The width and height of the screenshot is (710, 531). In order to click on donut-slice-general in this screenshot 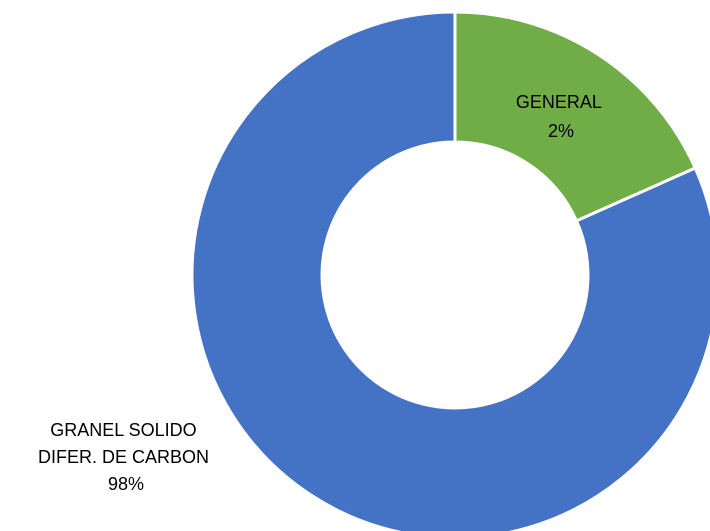, I will do `click(575, 116)`.